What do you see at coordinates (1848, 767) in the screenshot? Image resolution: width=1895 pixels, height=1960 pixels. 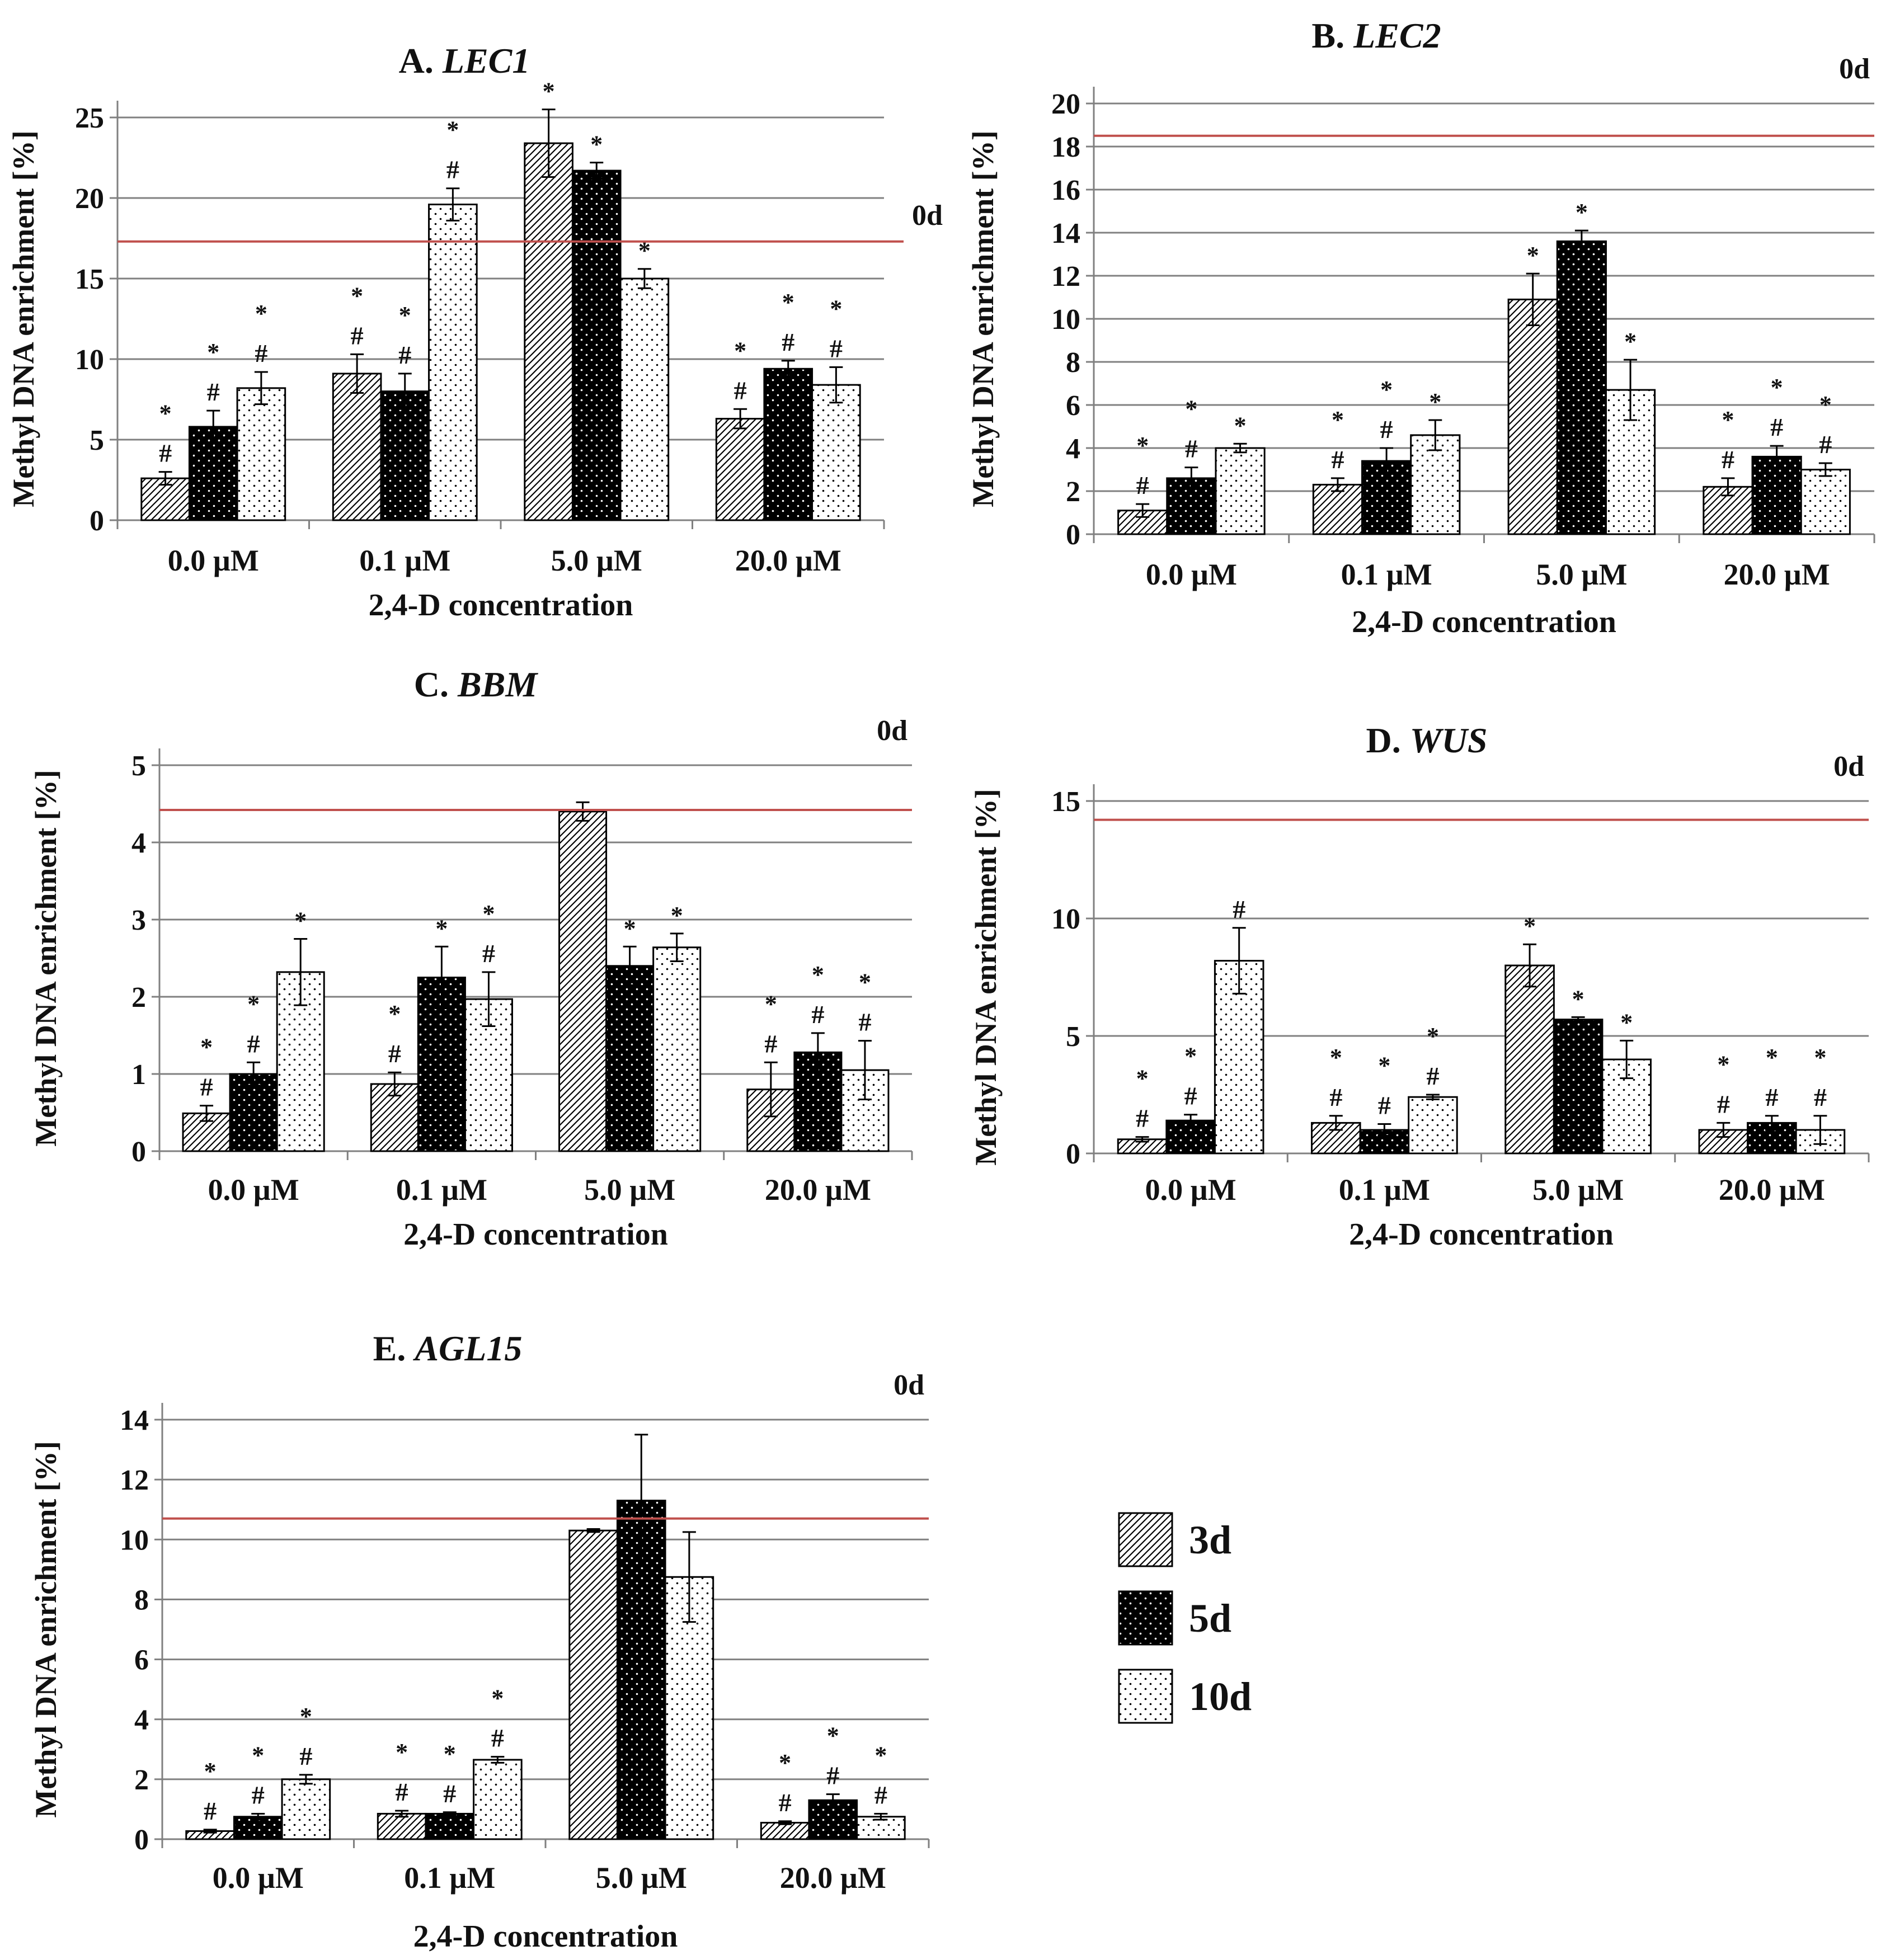 I see `reference-line-label: 0d` at bounding box center [1848, 767].